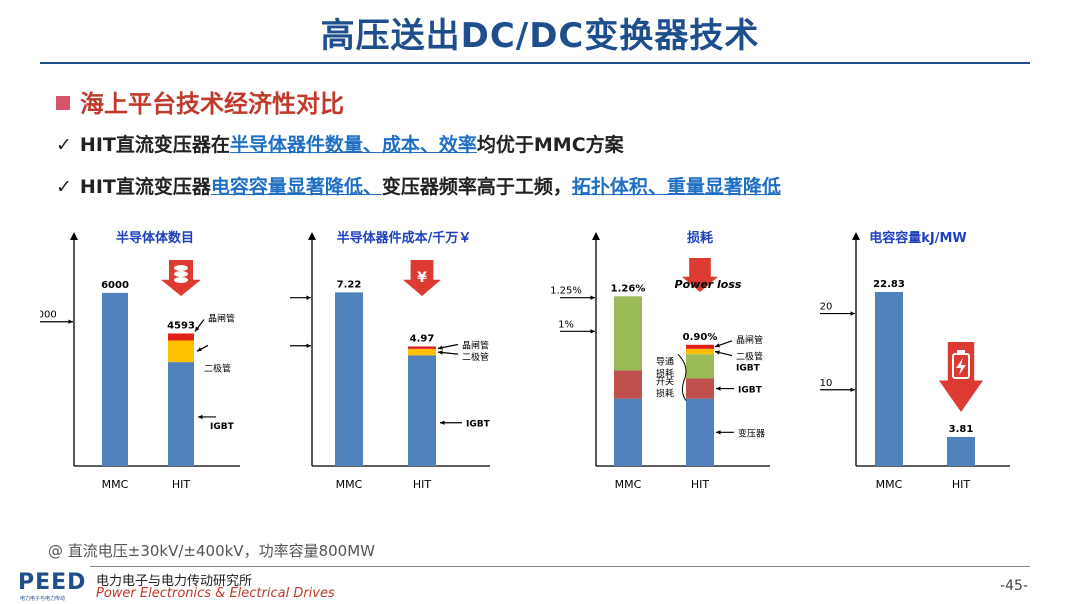 The image size is (1080, 604). What do you see at coordinates (826, 307) in the screenshot?
I see `y-tick-label: 20` at bounding box center [826, 307].